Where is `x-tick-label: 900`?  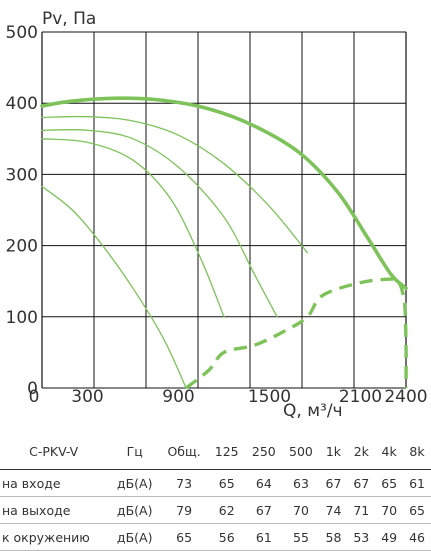
x-tick-label: 900 is located at coordinates (178, 397).